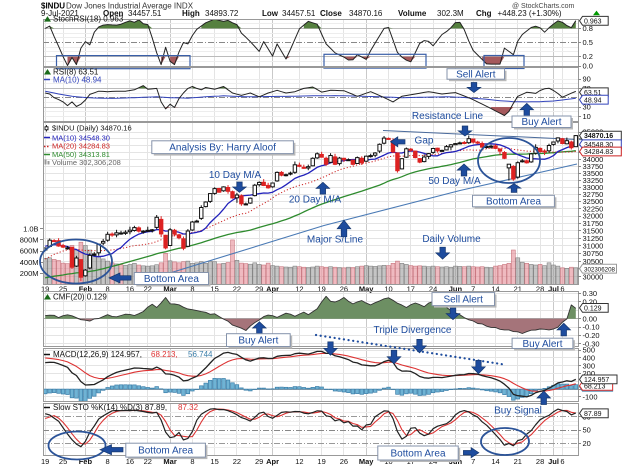 The width and height of the screenshot is (623, 467). Describe the element at coordinates (270, 13) in the screenshot. I see `svg-text: Low` at that location.